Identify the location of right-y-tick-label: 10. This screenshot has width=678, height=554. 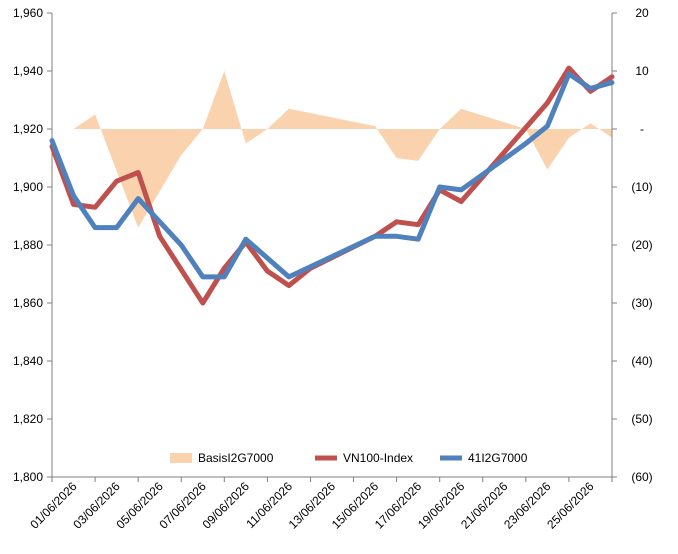
(642, 71).